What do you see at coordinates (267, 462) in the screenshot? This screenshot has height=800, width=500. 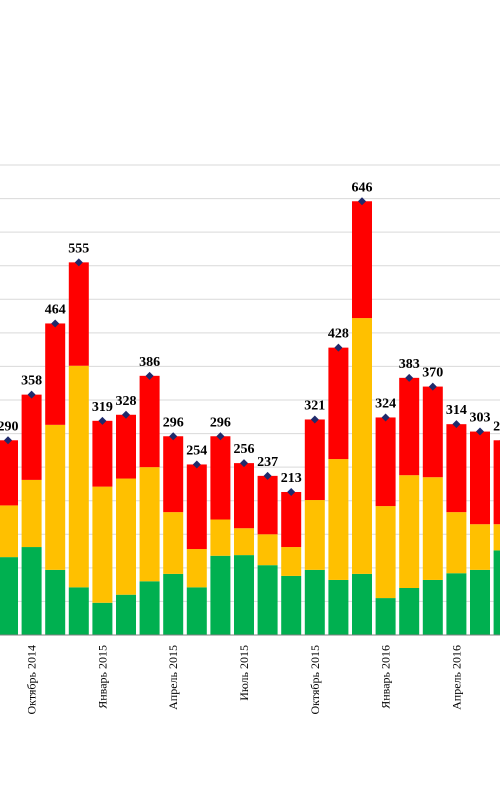 I see `total-label: 237` at bounding box center [267, 462].